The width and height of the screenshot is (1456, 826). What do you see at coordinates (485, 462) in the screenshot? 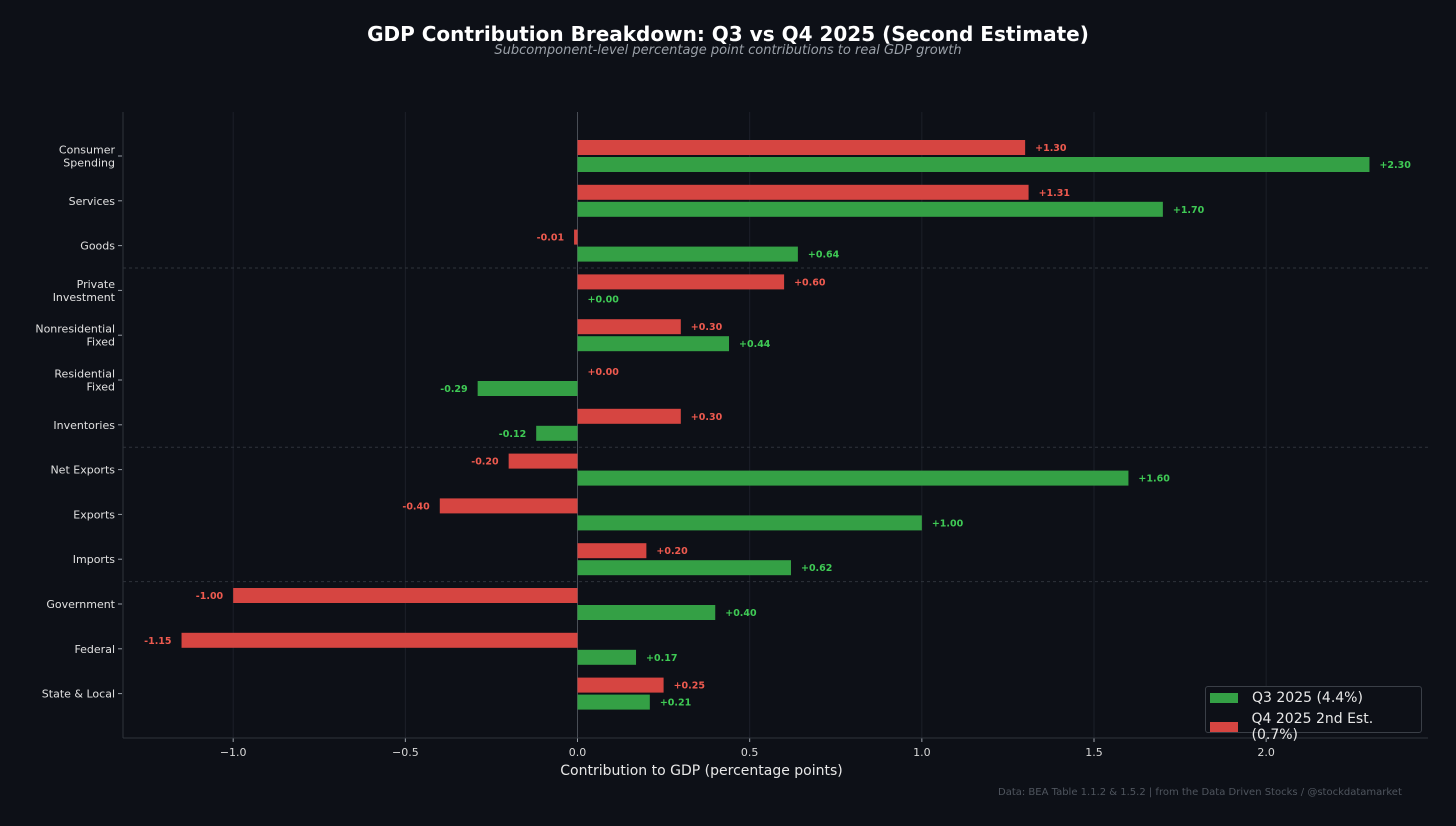
I see `data-label-q4: -0.20` at bounding box center [485, 462].